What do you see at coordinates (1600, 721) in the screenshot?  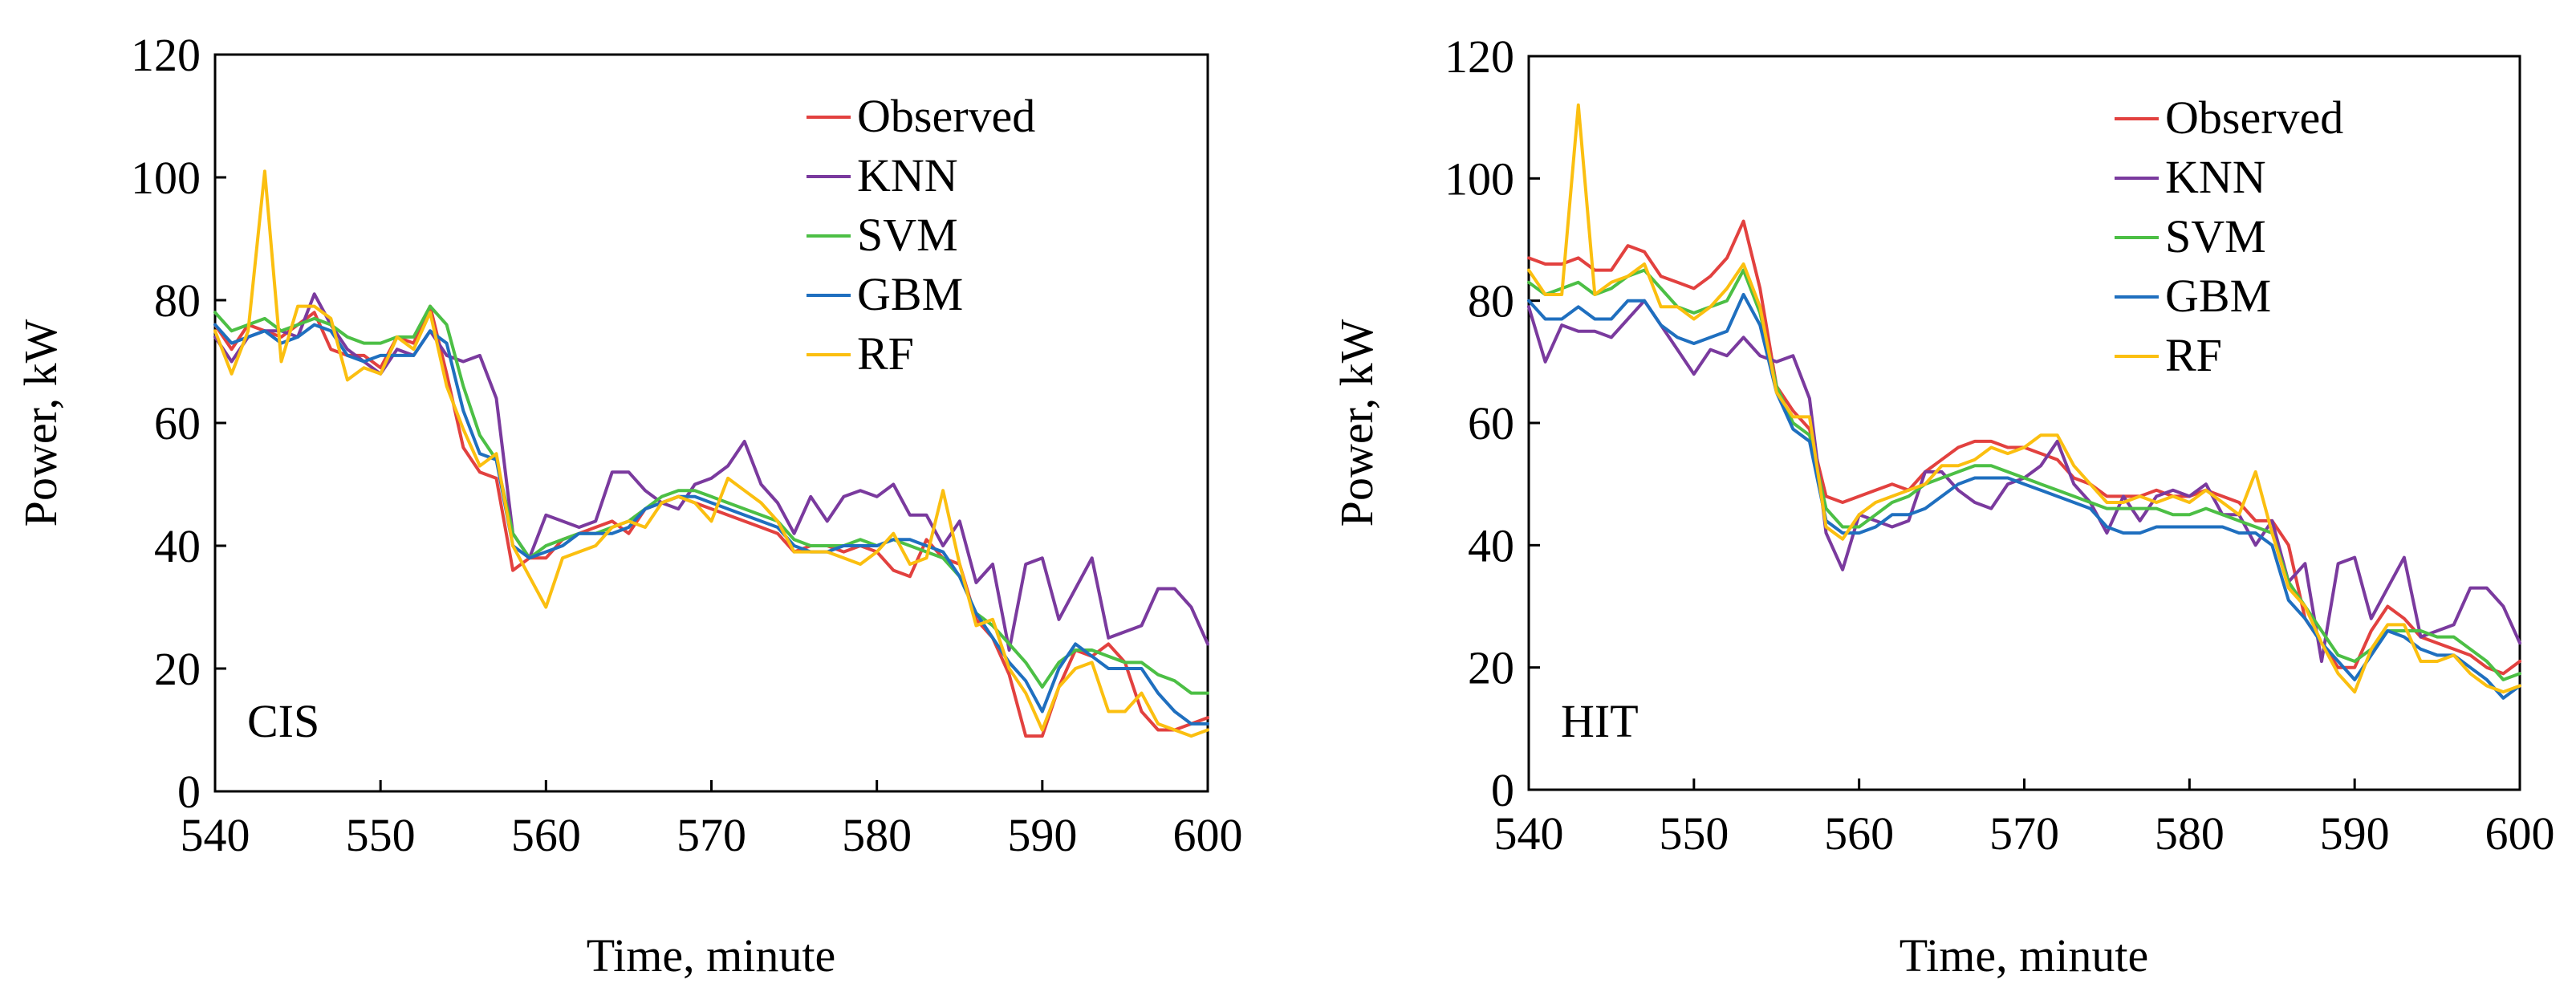 I see `panel-label: HIT` at bounding box center [1600, 721].